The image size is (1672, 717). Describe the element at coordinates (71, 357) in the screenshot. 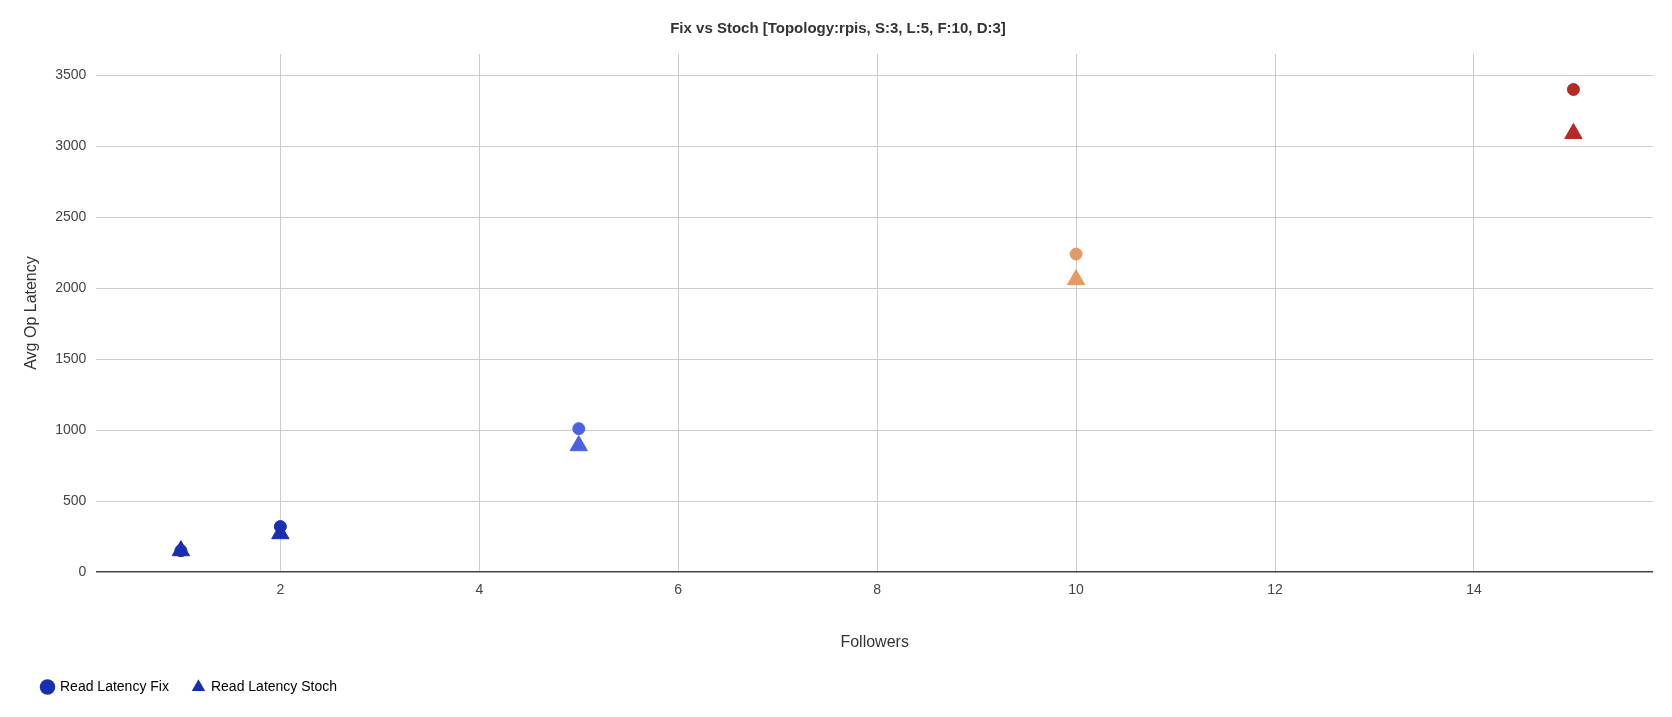

I see `y-tick-label: 1500` at that location.